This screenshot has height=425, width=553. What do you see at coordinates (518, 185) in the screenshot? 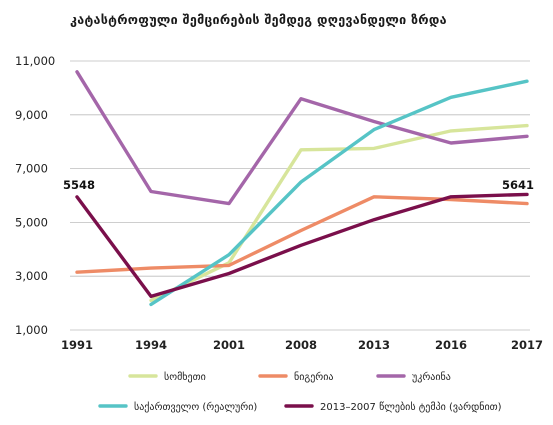
I see `data-label-end: 5641` at bounding box center [518, 185].